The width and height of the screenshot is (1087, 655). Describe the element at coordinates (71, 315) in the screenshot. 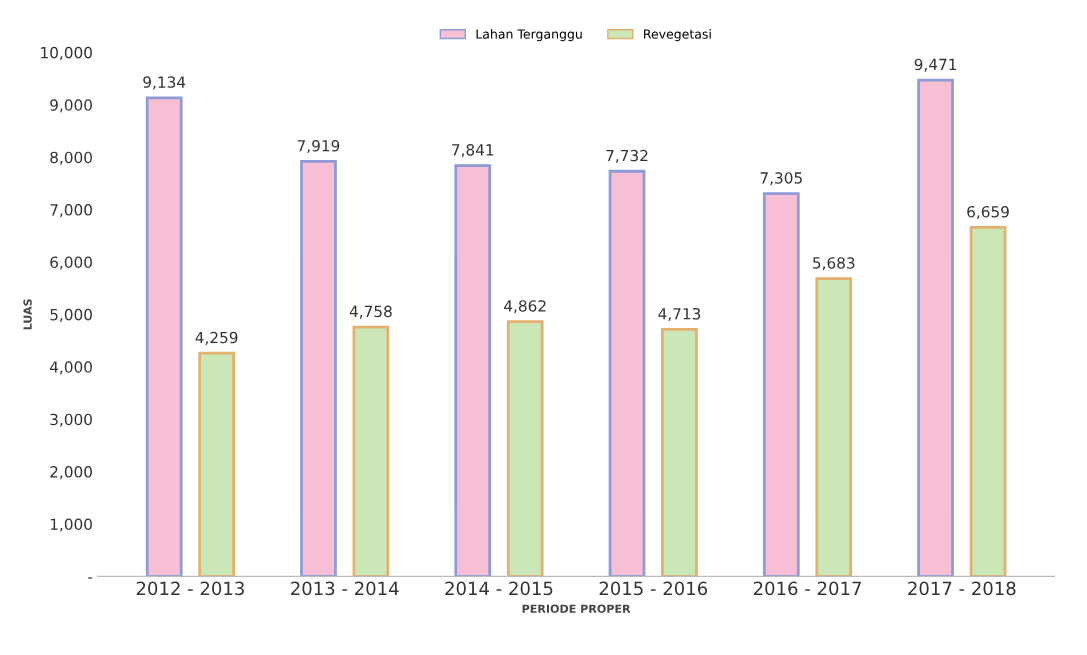

I see `y-tick-label: 5,000` at that location.